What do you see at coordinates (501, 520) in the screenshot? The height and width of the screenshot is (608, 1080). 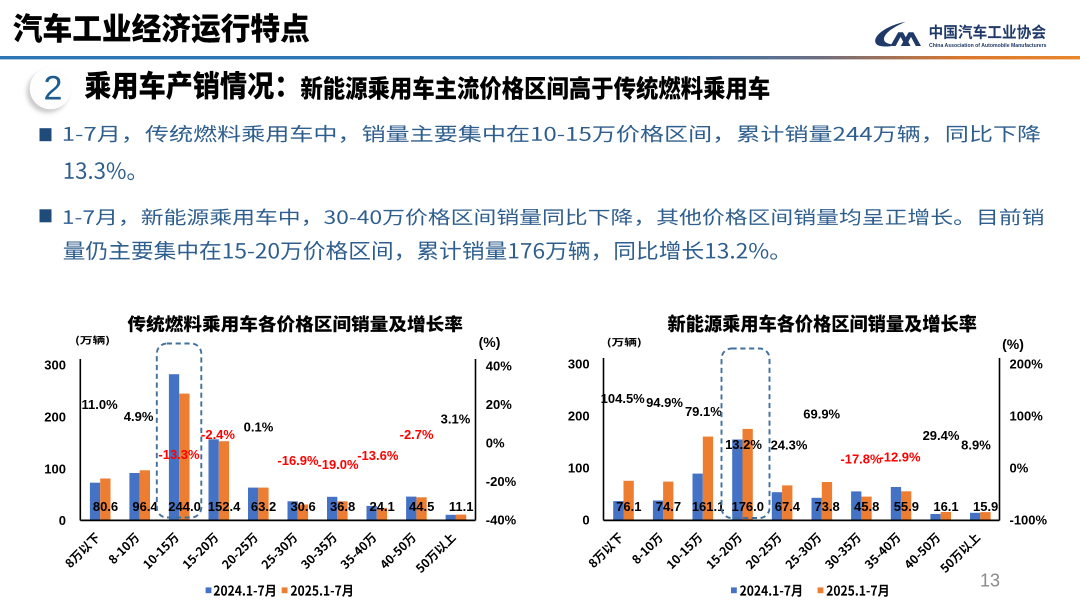 I see `svg-text: -40%` at bounding box center [501, 520].